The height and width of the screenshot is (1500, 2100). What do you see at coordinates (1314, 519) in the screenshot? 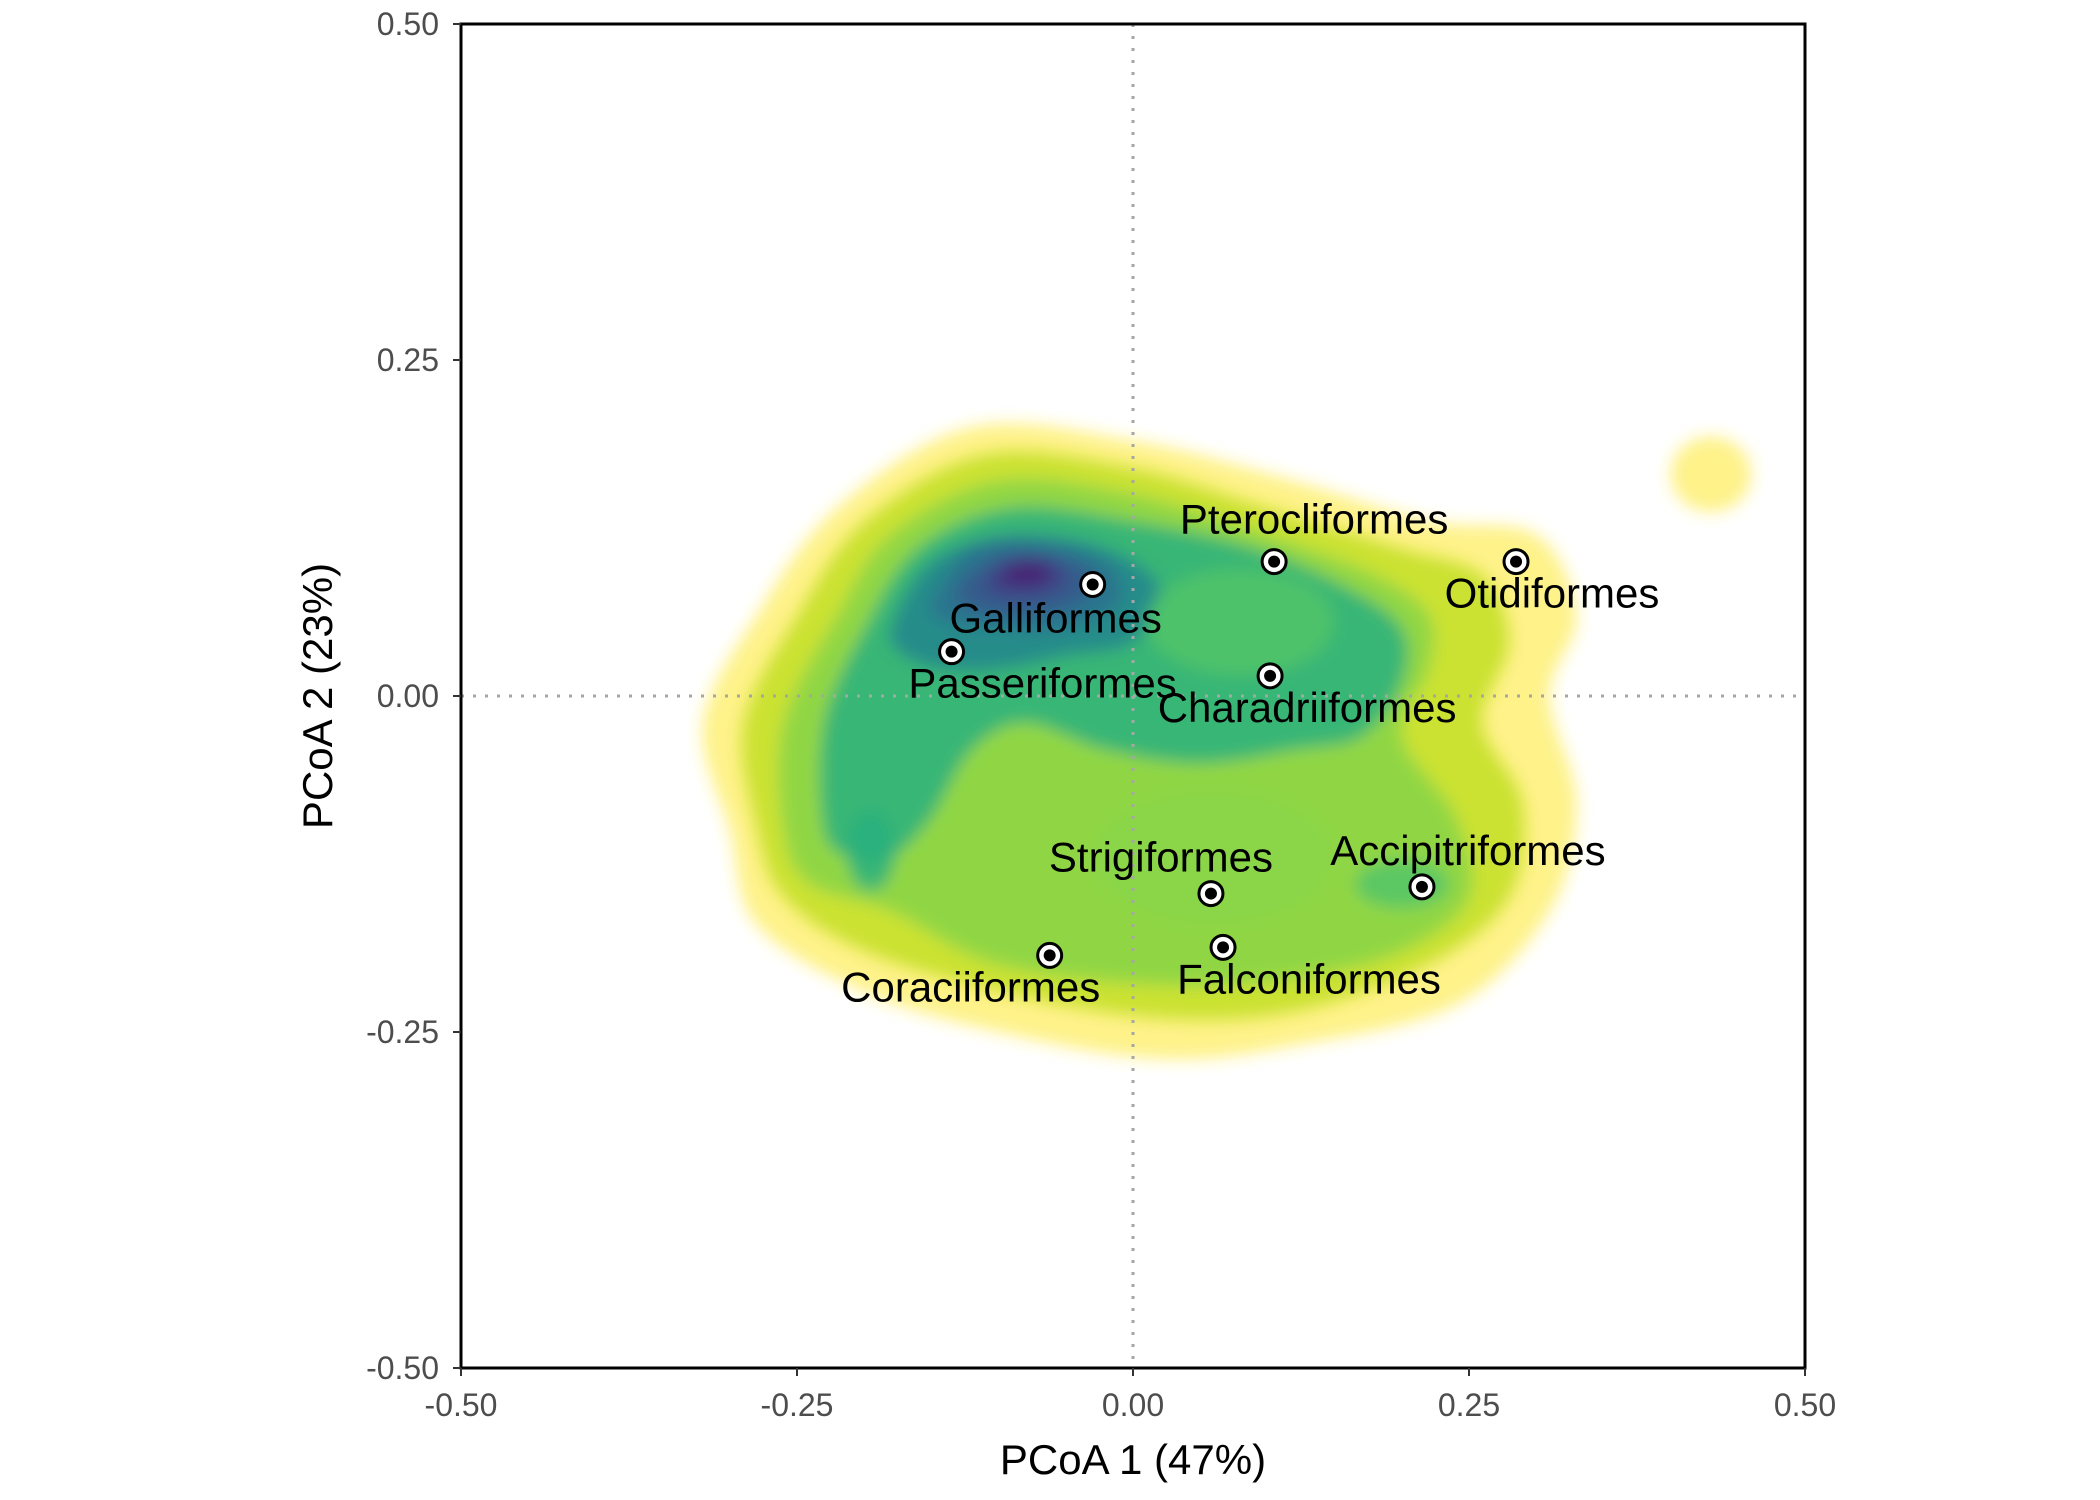
I see `point-label-pterocliformes: Pterocliformes` at bounding box center [1314, 519].